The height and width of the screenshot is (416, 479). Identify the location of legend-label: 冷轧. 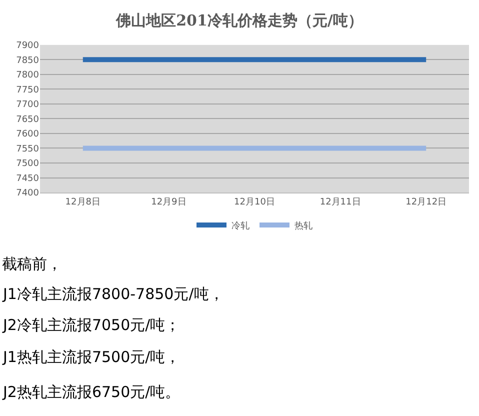
(241, 226).